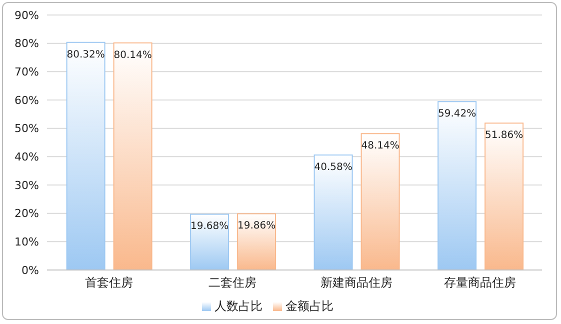 The image size is (561, 324). Describe the element at coordinates (26, 43) in the screenshot. I see `y-tick-label: 80%` at that location.